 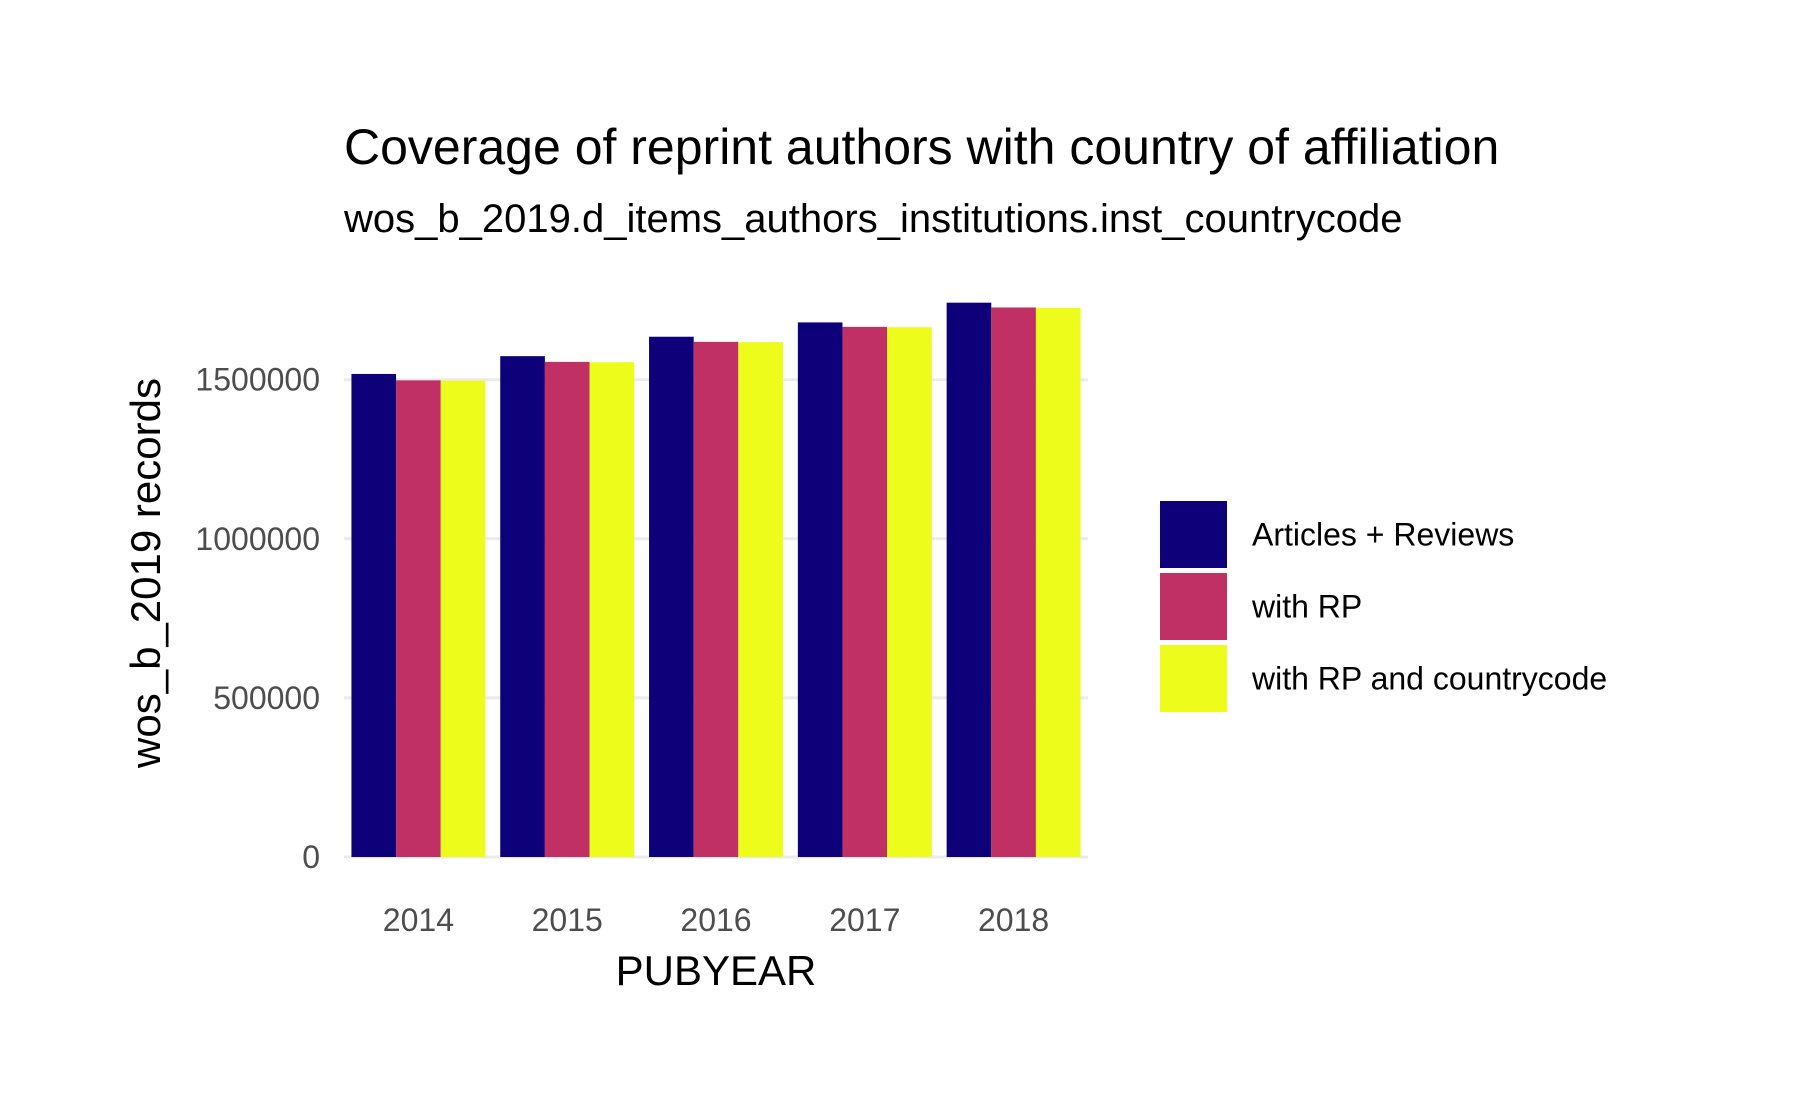 I want to click on y-tick-label: 0, so click(x=311, y=857).